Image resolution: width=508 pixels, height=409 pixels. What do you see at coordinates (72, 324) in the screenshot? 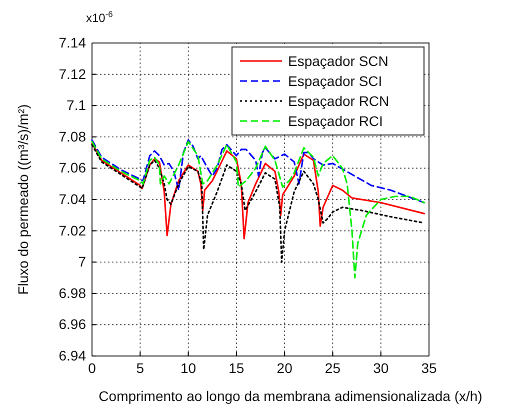
I see `y-tick-label: 6.96` at bounding box center [72, 324].